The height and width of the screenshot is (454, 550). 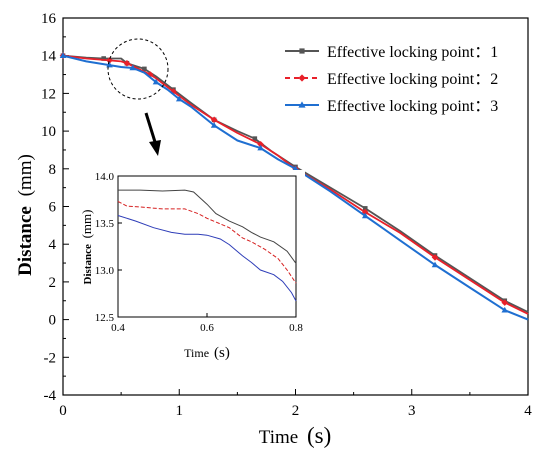 I want to click on inset-series-3-line, so click(x=207, y=258).